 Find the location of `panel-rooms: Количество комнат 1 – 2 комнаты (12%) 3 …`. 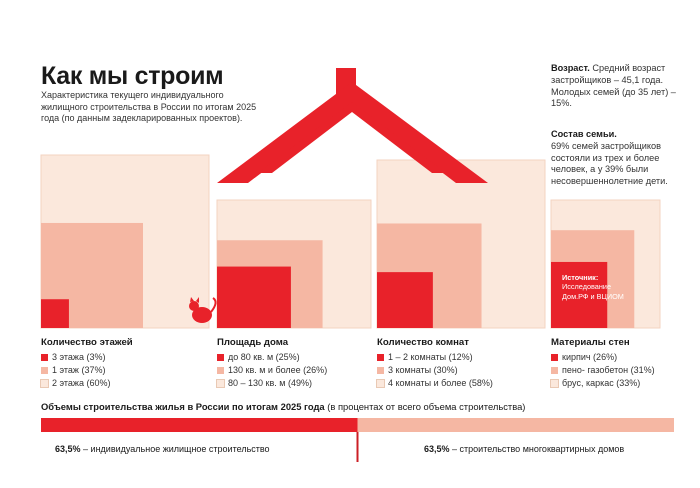

panel-rooms: Количество комнат 1 – 2 комнаты (12%) 3 … is located at coordinates (434, 363).